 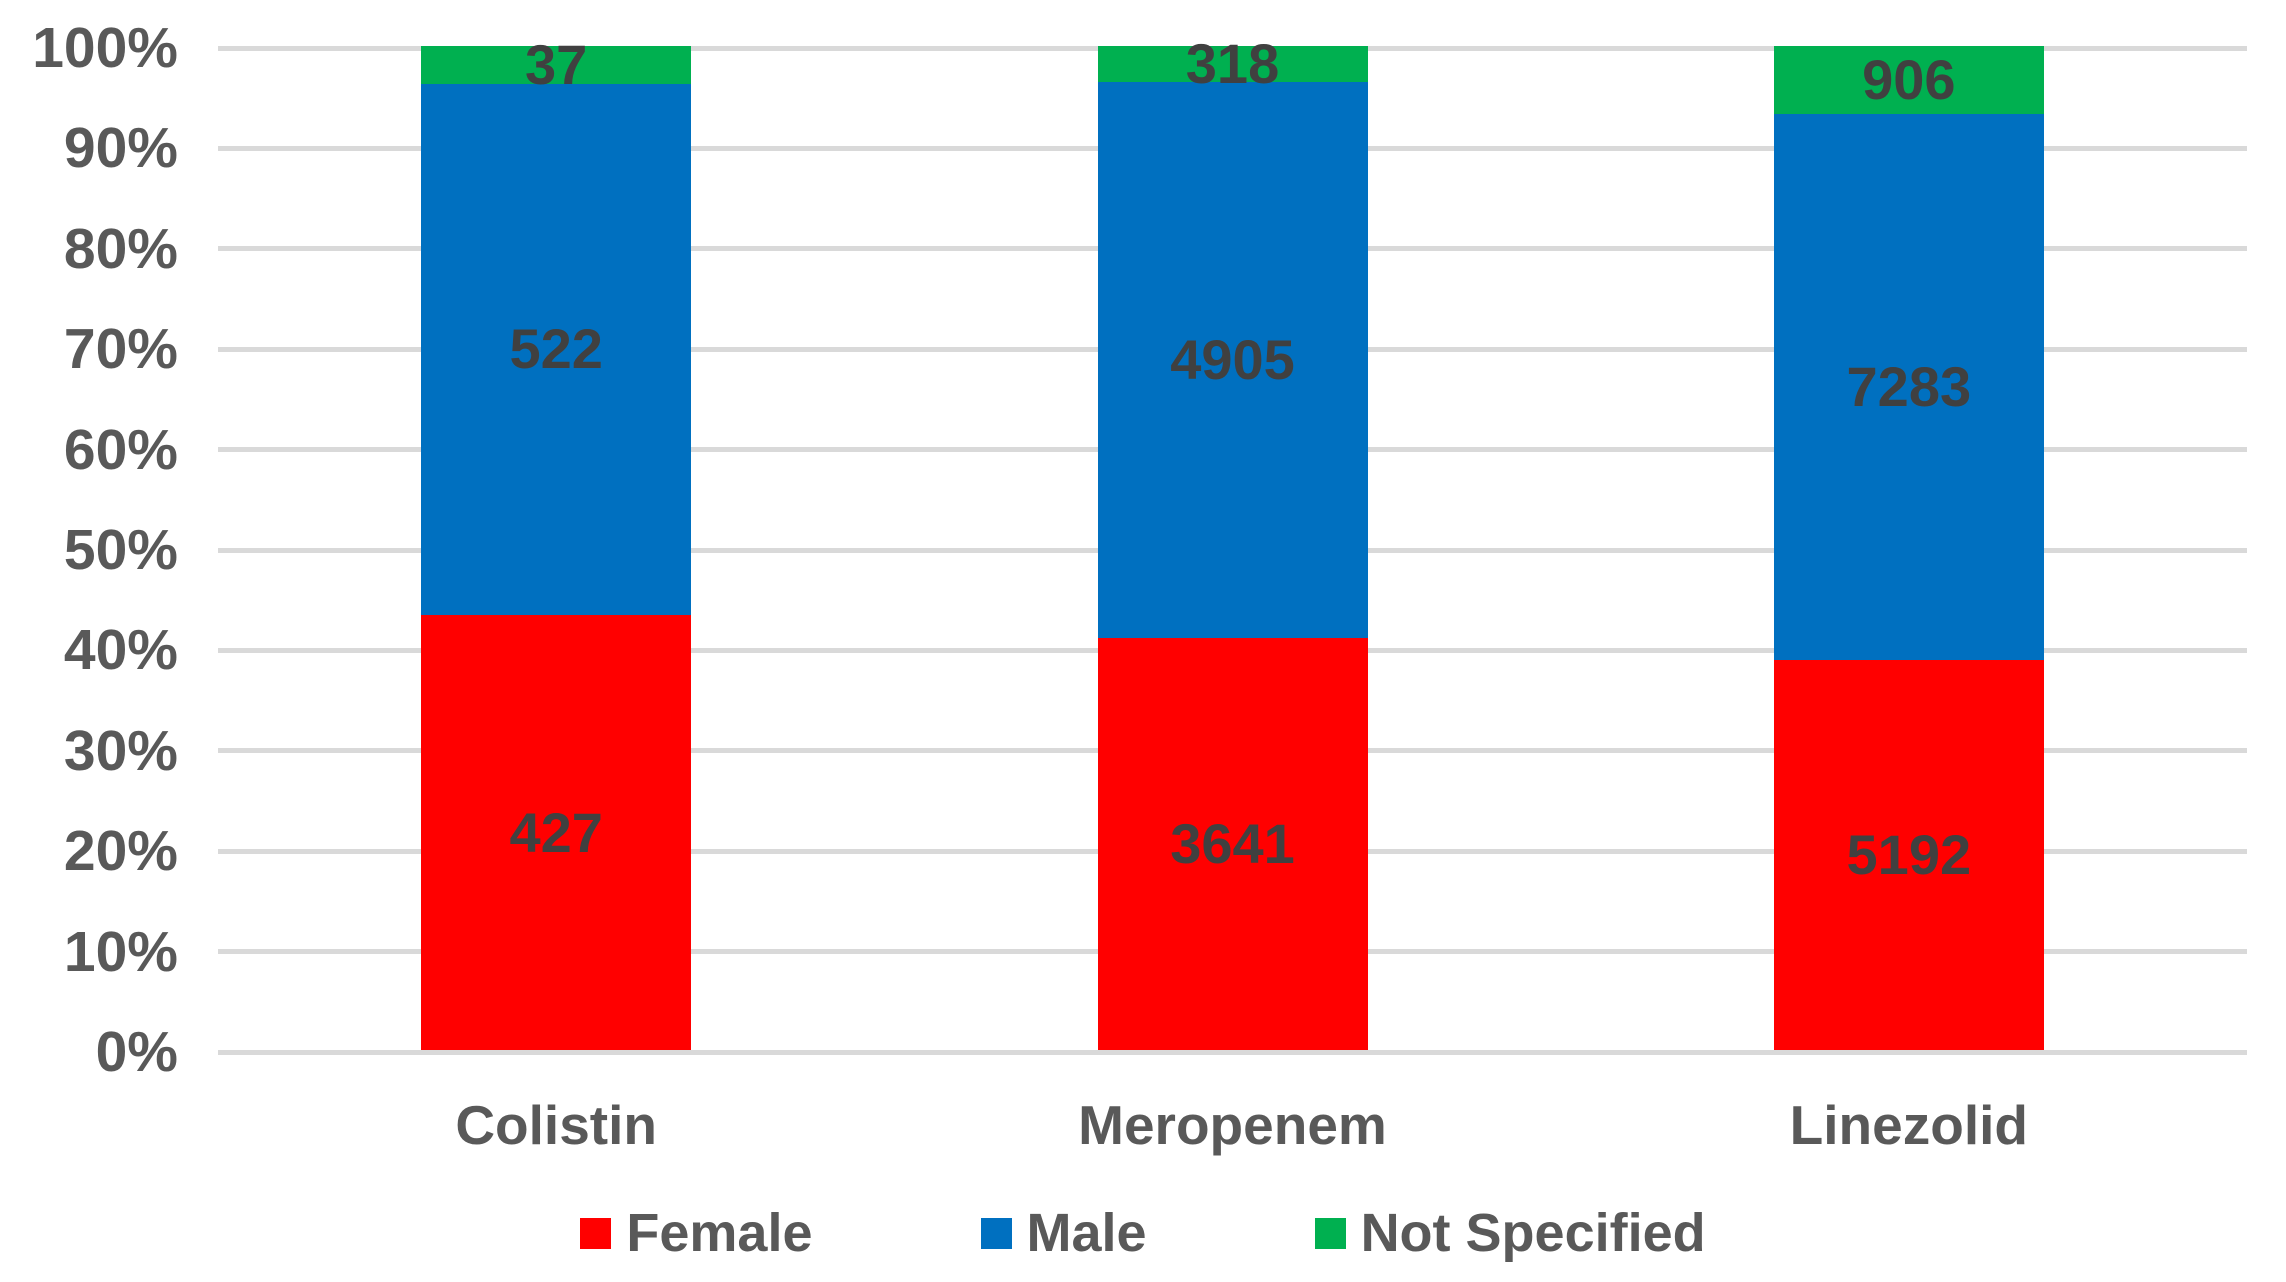 I want to click on y-tick-label: 100%, so click(x=105, y=48).